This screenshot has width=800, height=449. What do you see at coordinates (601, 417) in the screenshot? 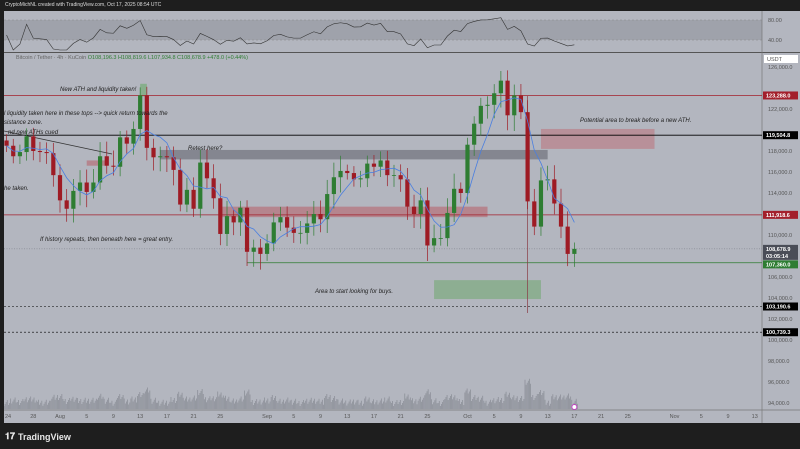
I see `time-tick-label: 21` at bounding box center [601, 417].